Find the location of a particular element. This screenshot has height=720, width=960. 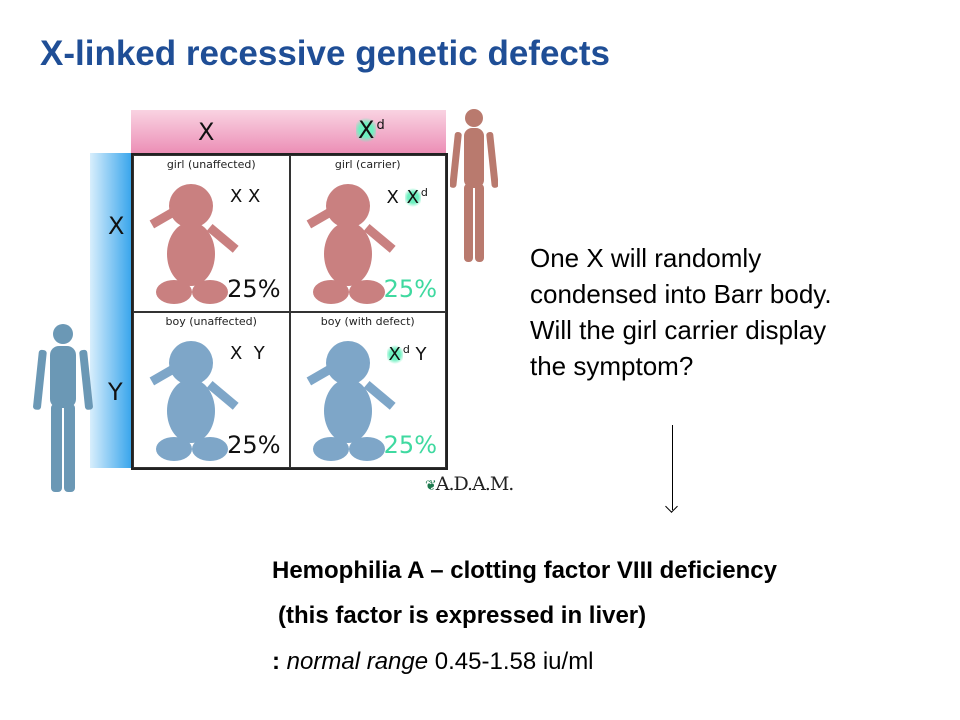

punnett-cell-boy-unaffected: boy (unaffected) X Y 25% is located at coordinates (211, 389).